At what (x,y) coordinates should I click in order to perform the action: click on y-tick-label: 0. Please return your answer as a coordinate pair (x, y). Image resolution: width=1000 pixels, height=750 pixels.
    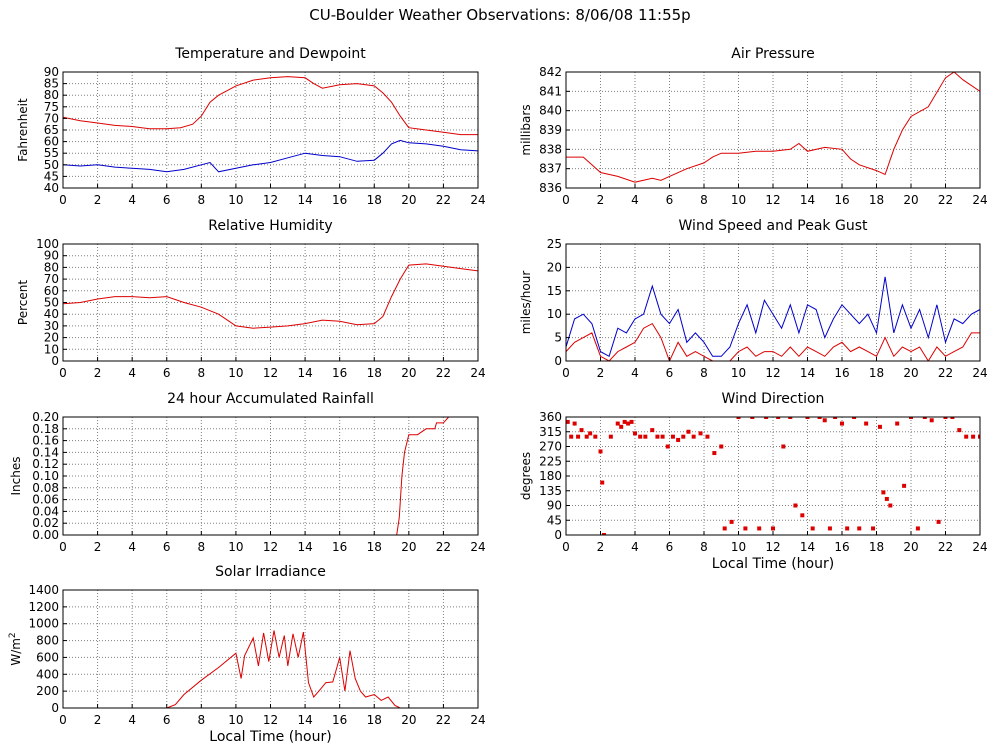
    Looking at the image, I should click on (55, 361).